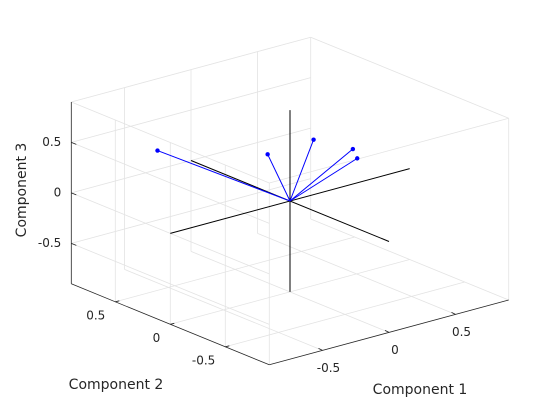 The image size is (560, 420). I want to click on y-tick-label: 0.5, so click(95, 315).